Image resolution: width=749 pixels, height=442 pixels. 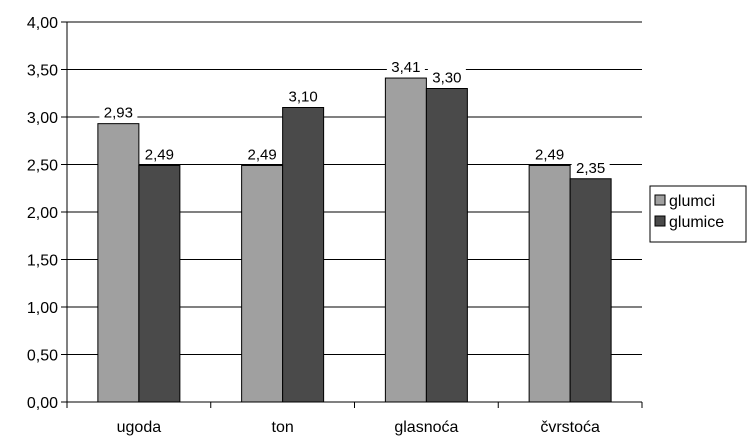 What do you see at coordinates (42, 213) in the screenshot?
I see `y-tick-label: 2,00` at bounding box center [42, 213].